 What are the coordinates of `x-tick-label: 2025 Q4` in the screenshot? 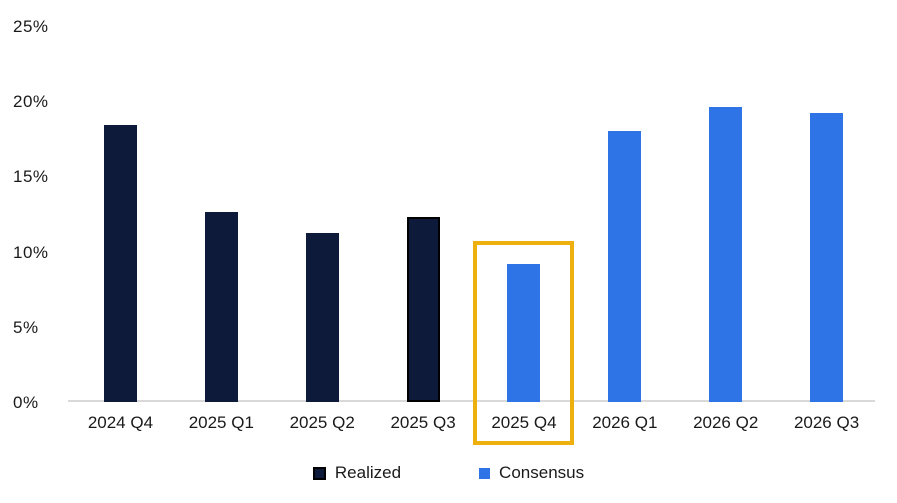 It's located at (524, 422).